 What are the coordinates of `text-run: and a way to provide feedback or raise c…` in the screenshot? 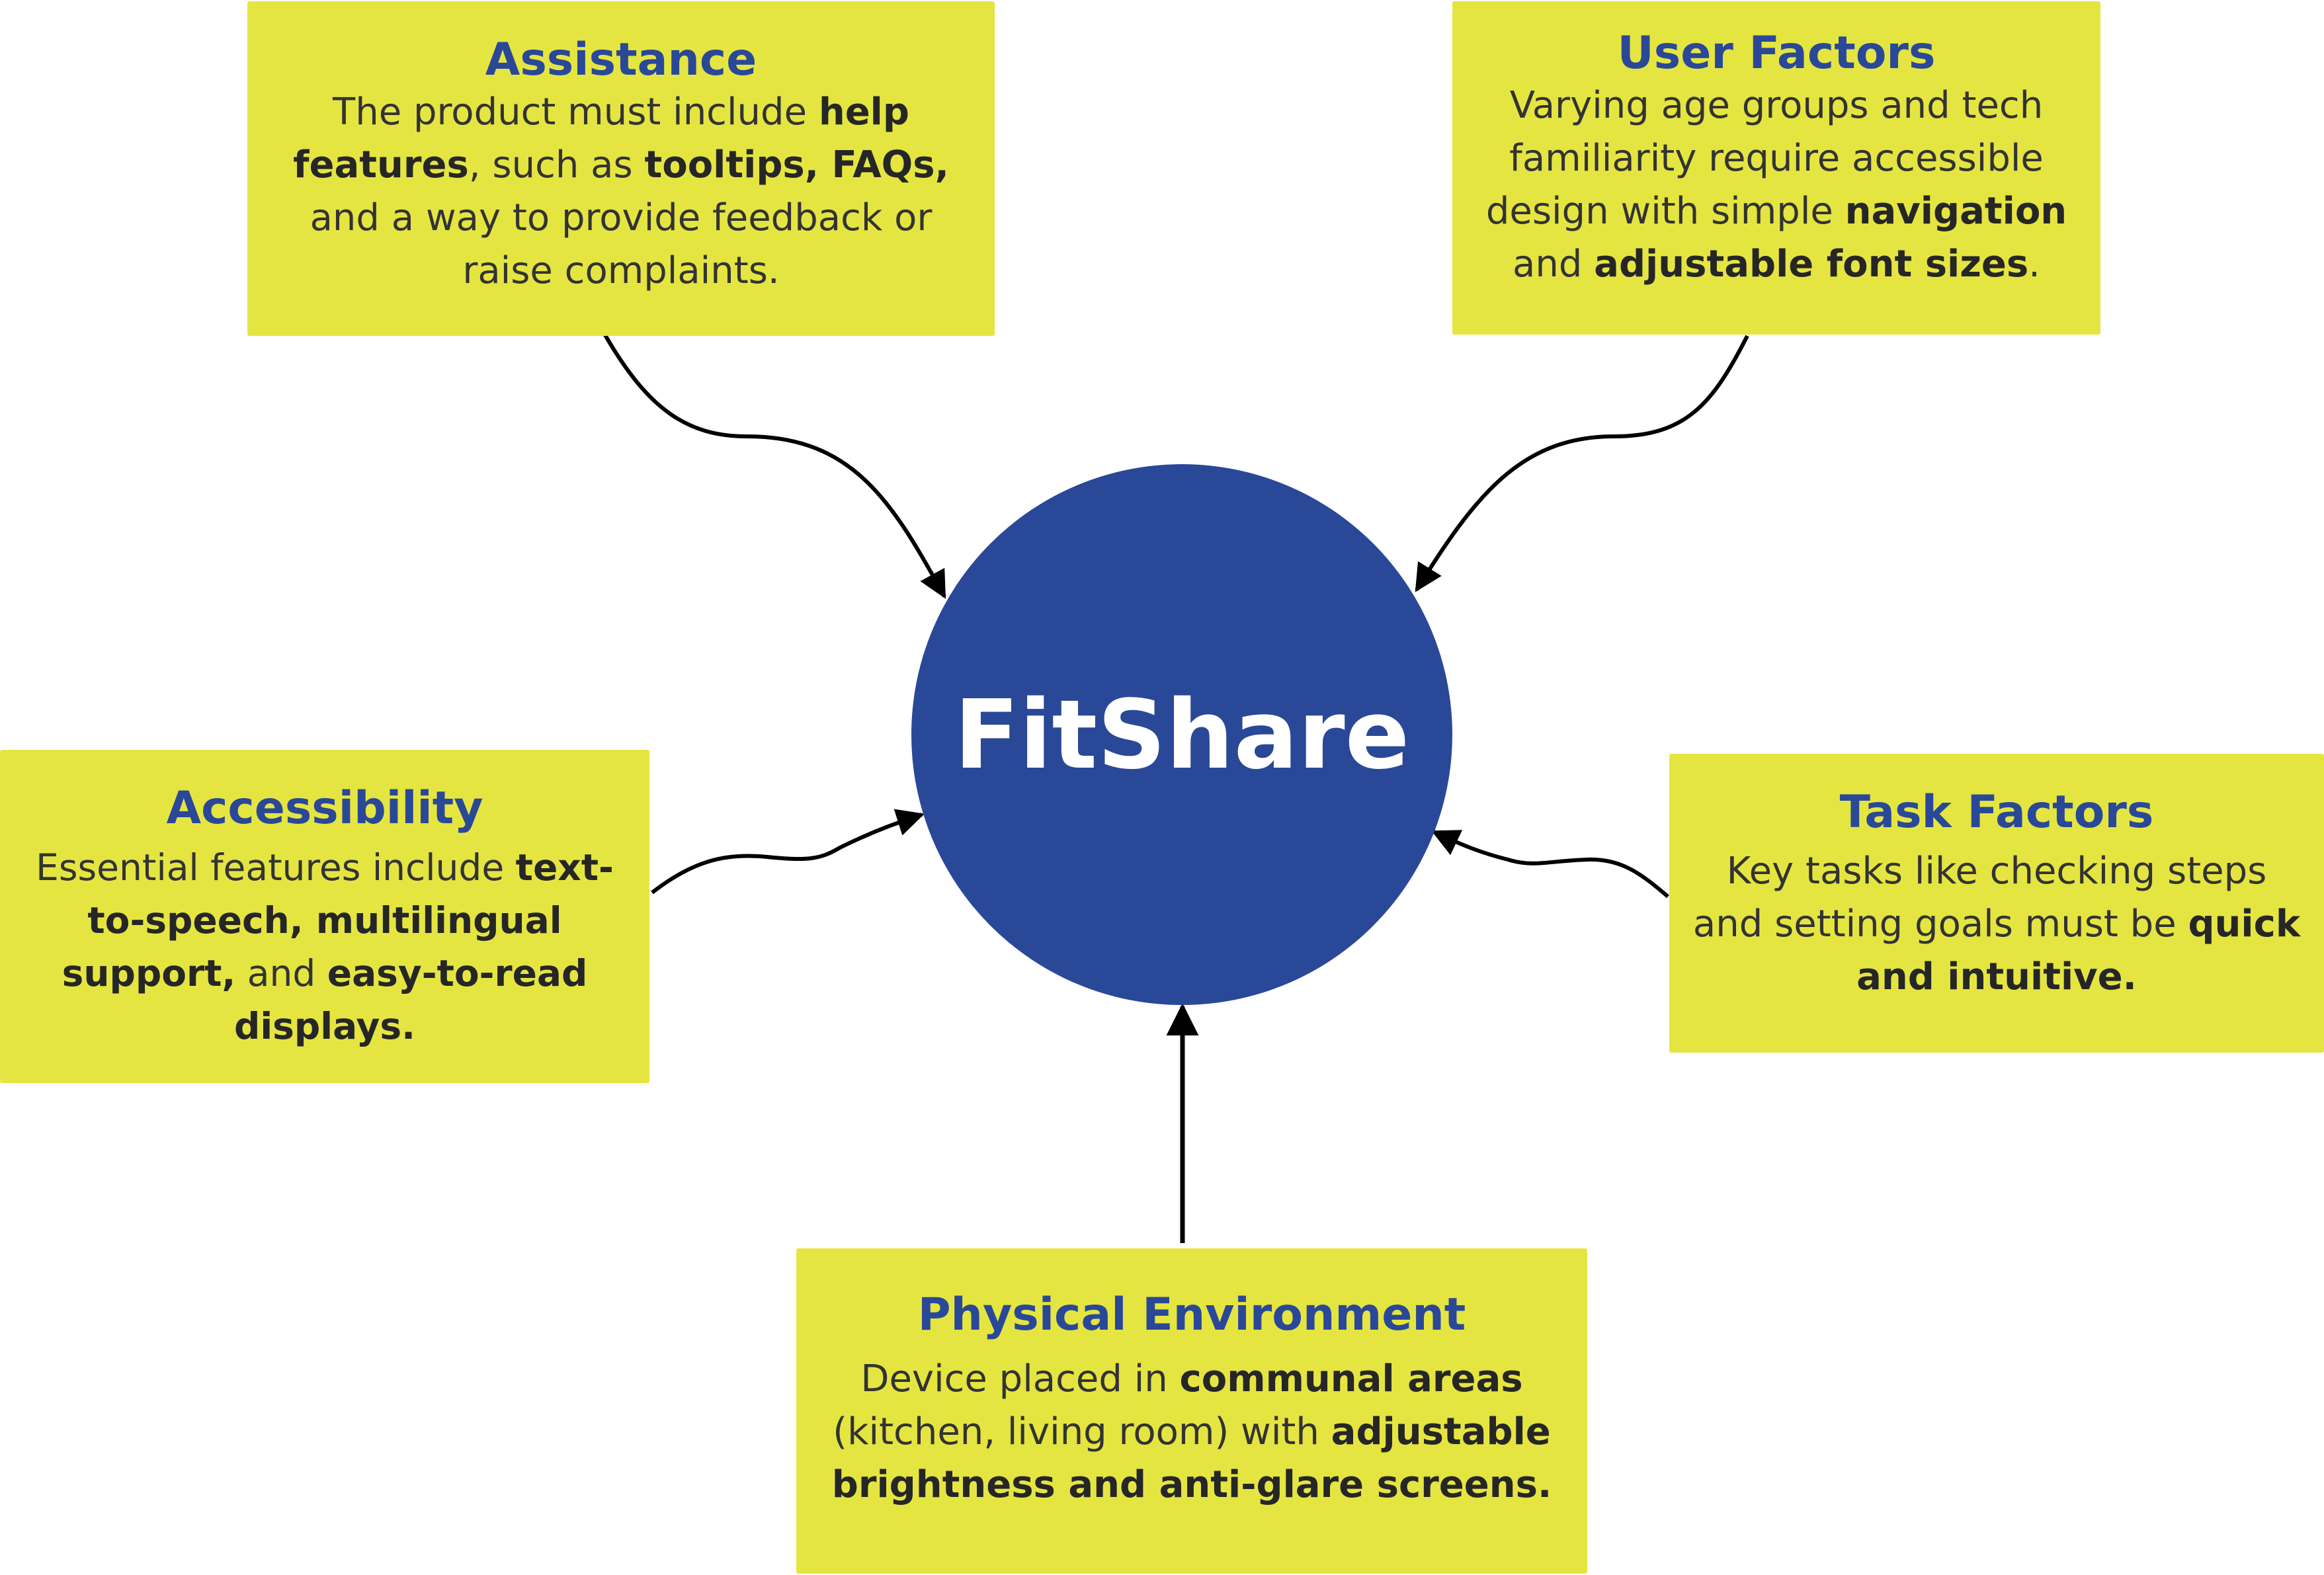 It's located at (621, 244).